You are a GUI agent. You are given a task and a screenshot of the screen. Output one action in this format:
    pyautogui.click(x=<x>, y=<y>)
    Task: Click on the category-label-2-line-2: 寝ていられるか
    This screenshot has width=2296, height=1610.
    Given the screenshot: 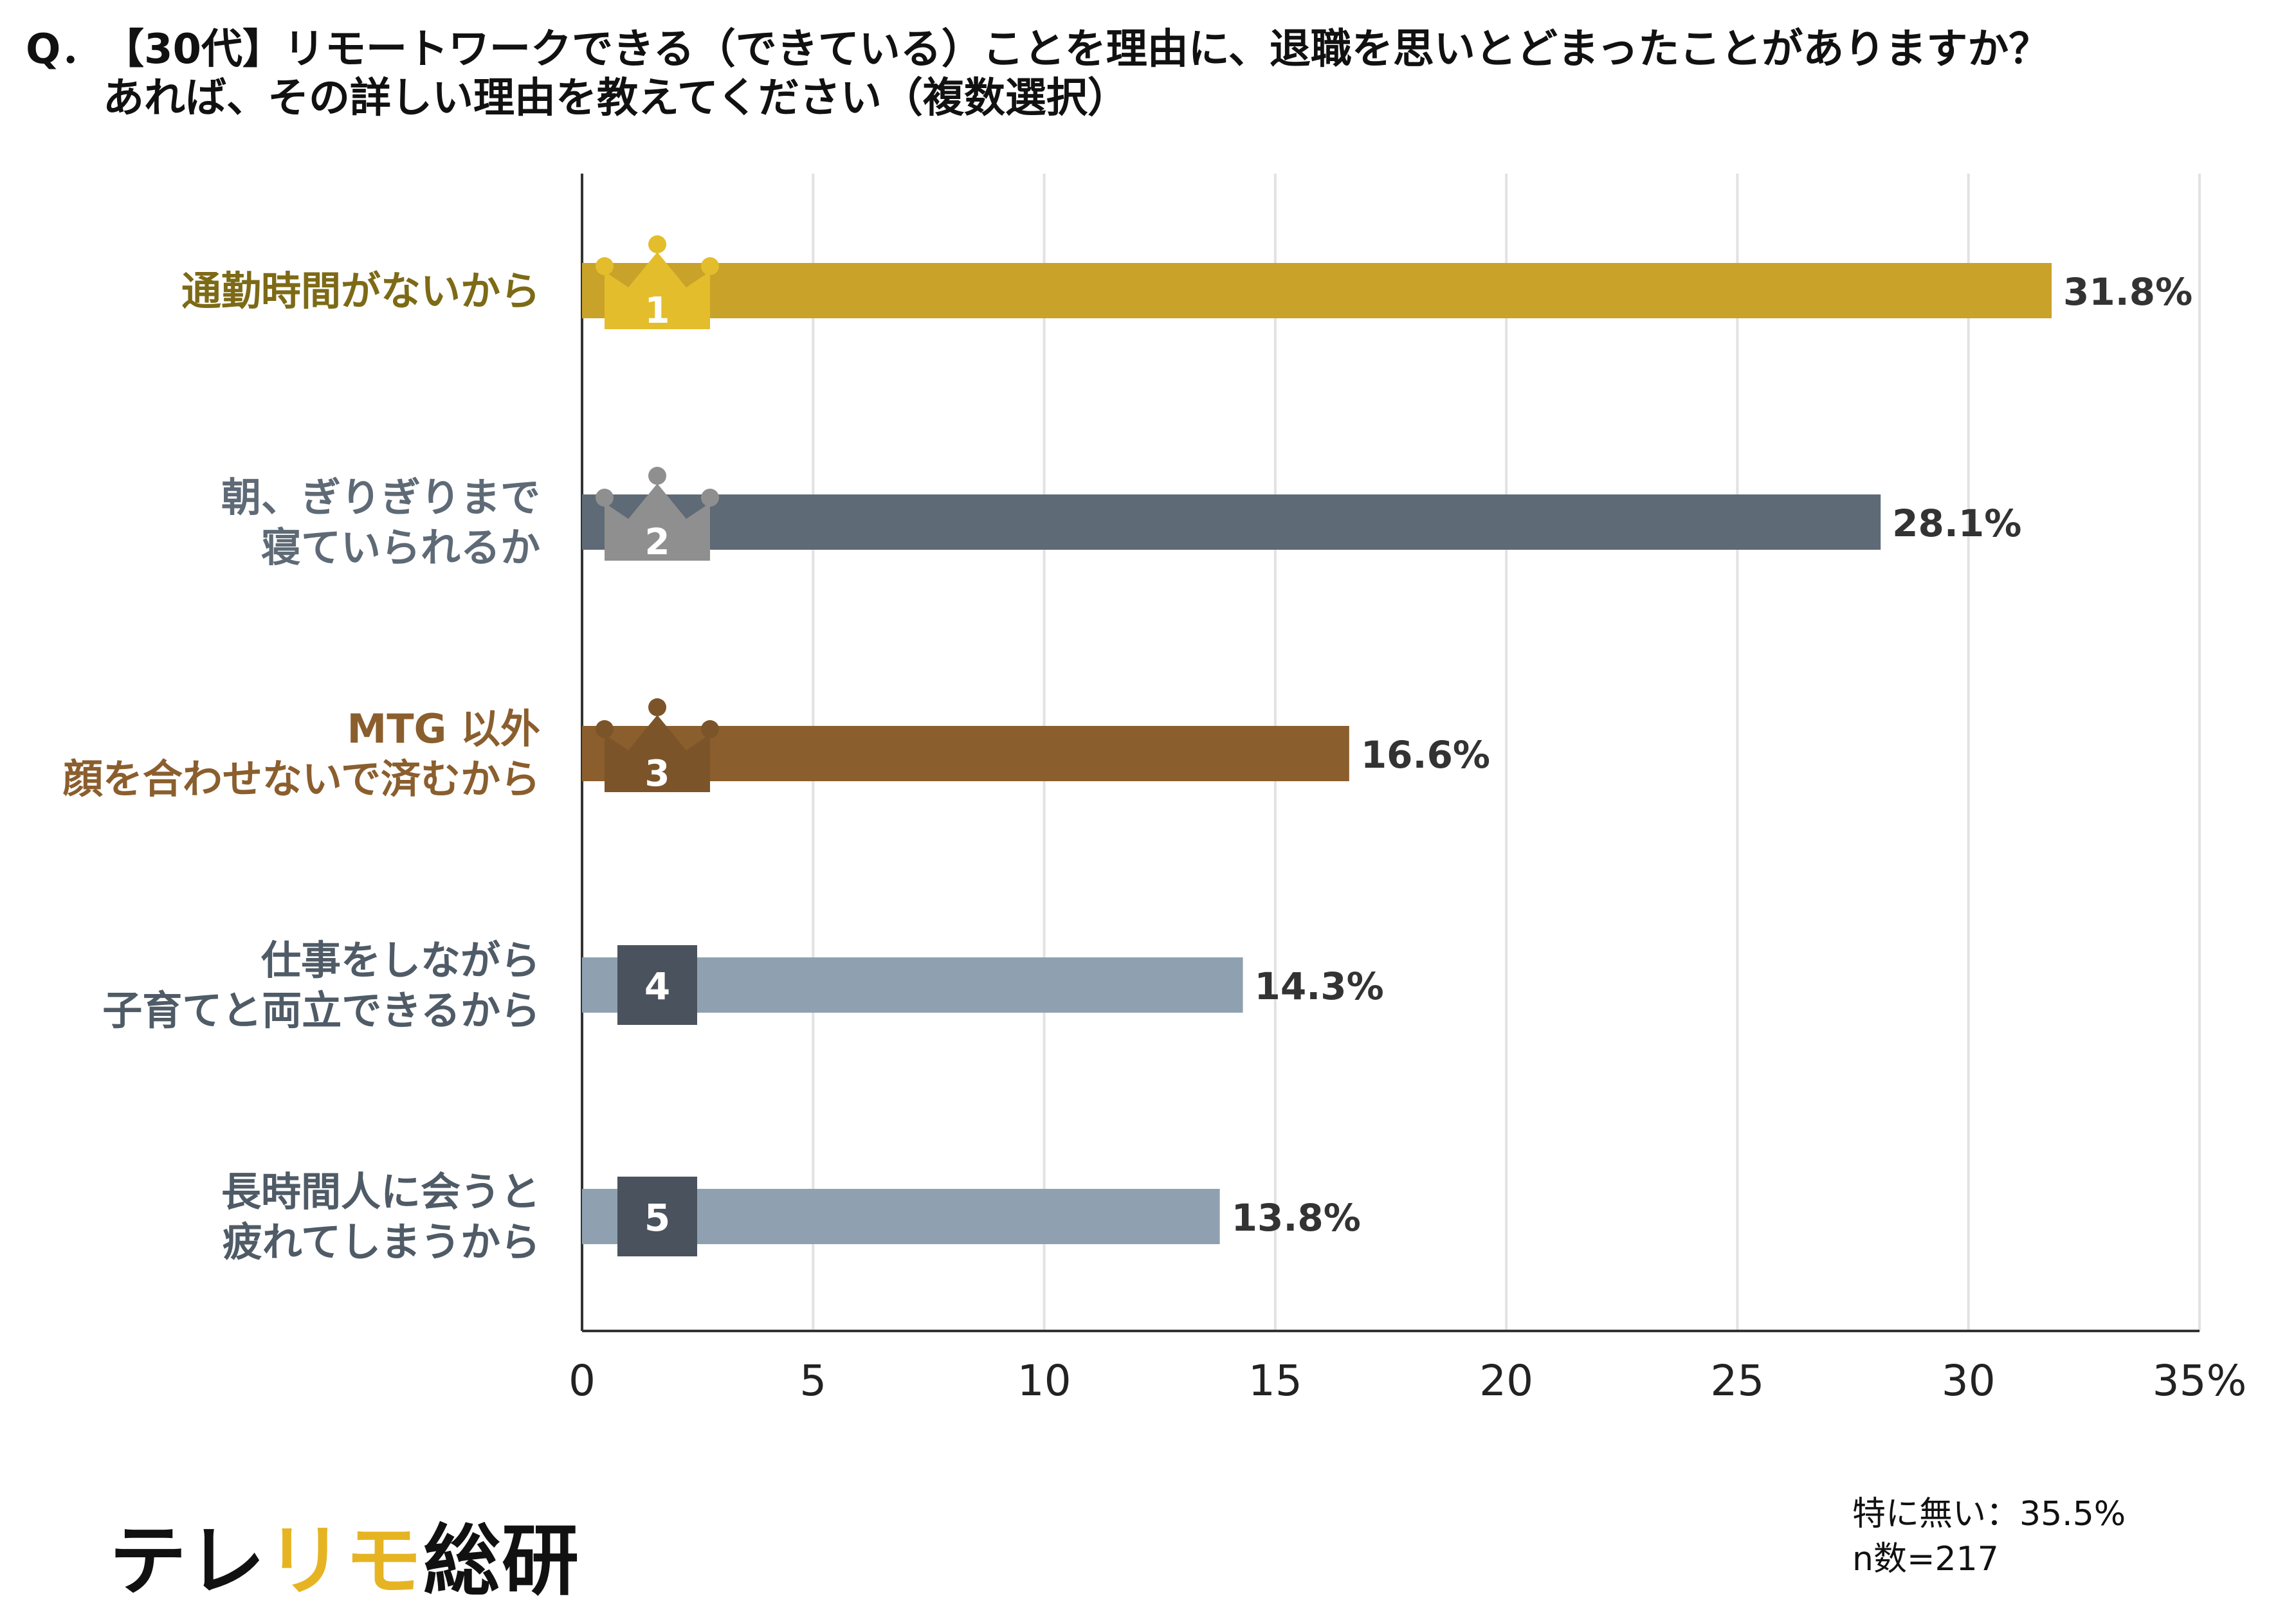 What is the action you would take?
    pyautogui.click(x=401, y=547)
    